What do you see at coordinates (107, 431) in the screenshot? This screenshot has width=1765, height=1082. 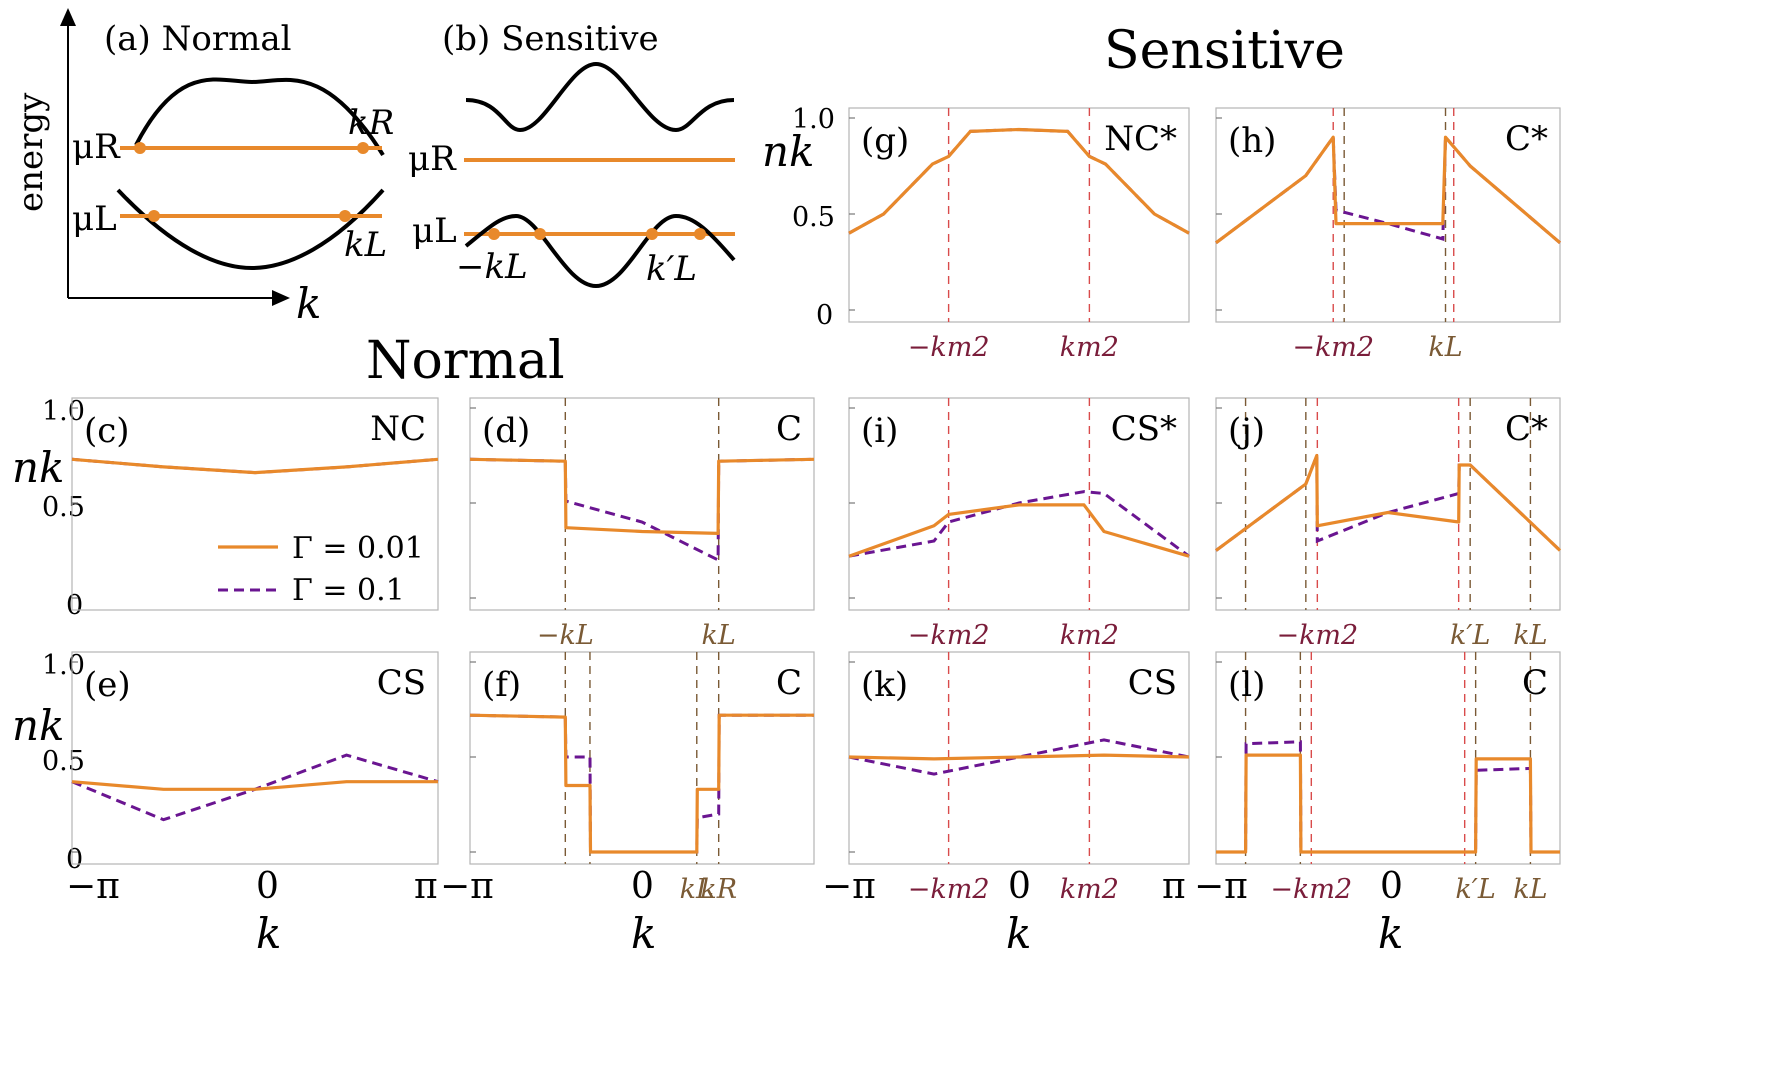 I see `panel-label: (c)` at bounding box center [107, 431].